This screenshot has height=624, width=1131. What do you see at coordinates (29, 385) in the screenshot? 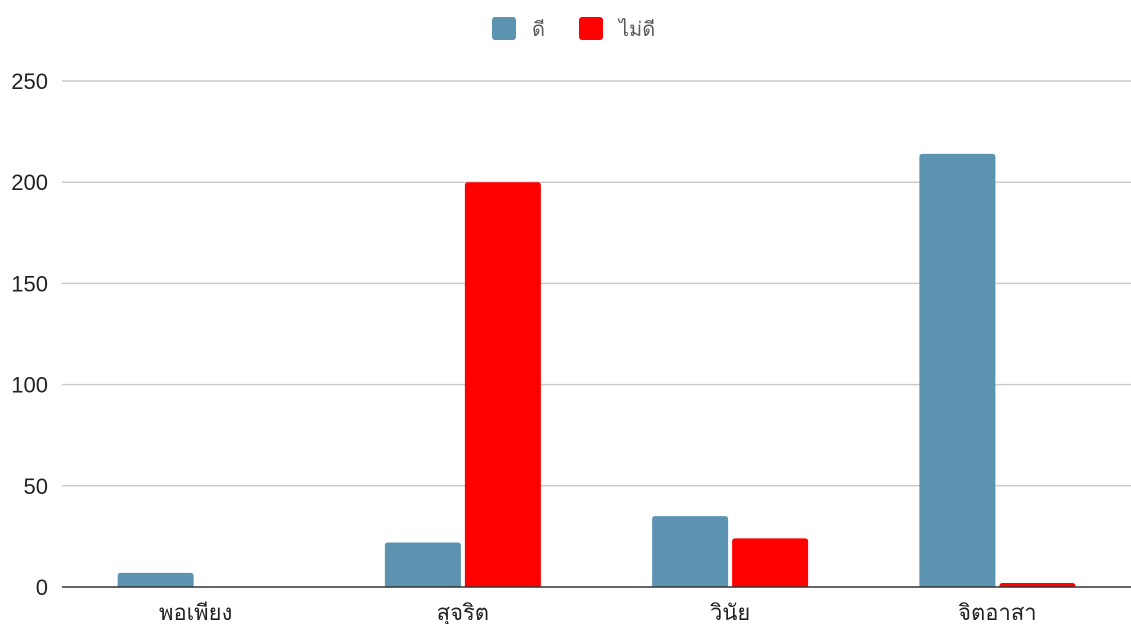
I see `y-tick-label: 100` at bounding box center [29, 385].